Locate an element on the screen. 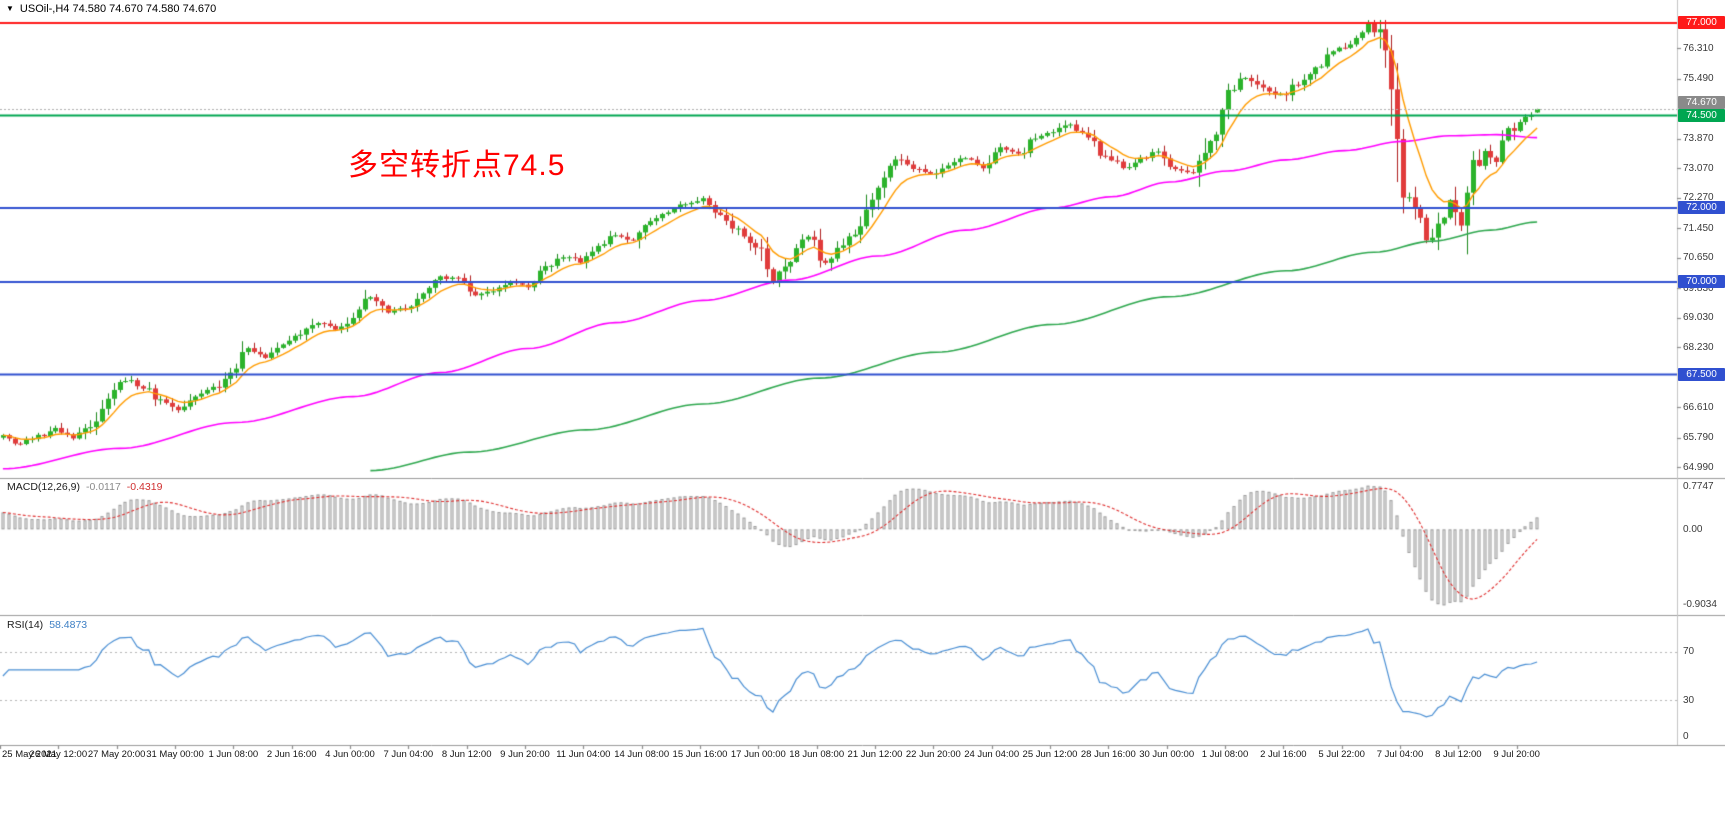  time-axis-label: 27 May 20:00 is located at coordinates (116, 754).